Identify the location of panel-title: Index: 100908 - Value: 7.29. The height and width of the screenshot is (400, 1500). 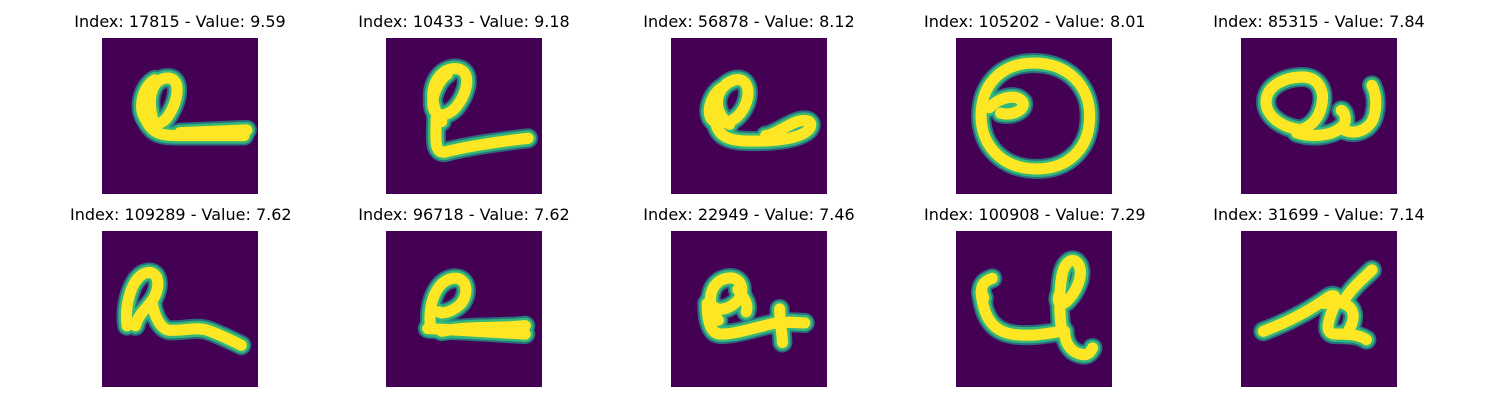
(1035, 214).